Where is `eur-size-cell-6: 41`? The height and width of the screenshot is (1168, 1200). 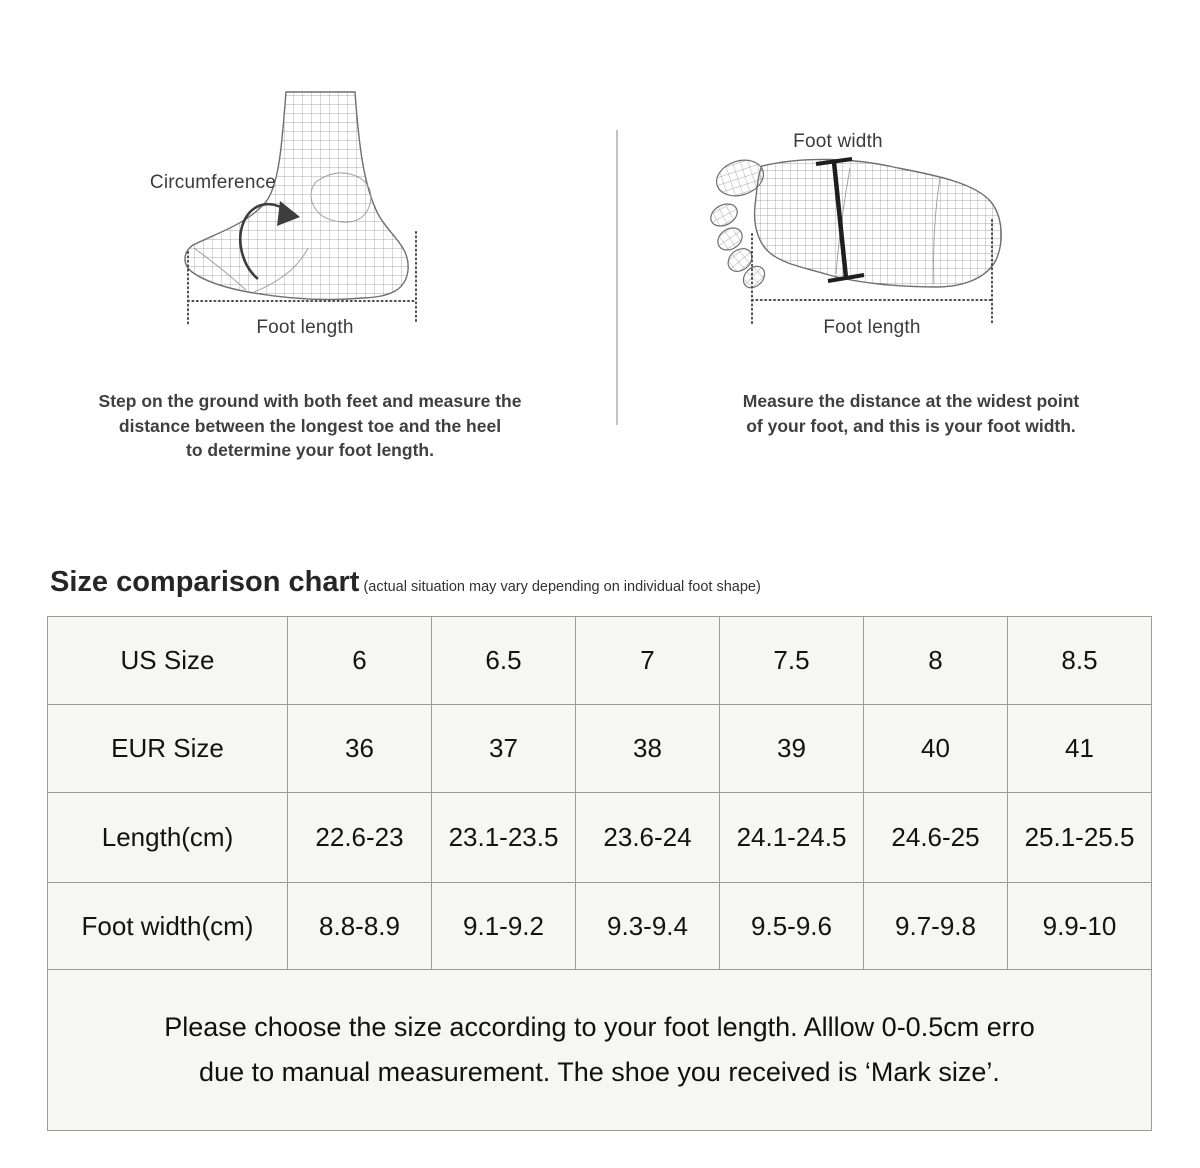 eur-size-cell-6: 41 is located at coordinates (1079, 748).